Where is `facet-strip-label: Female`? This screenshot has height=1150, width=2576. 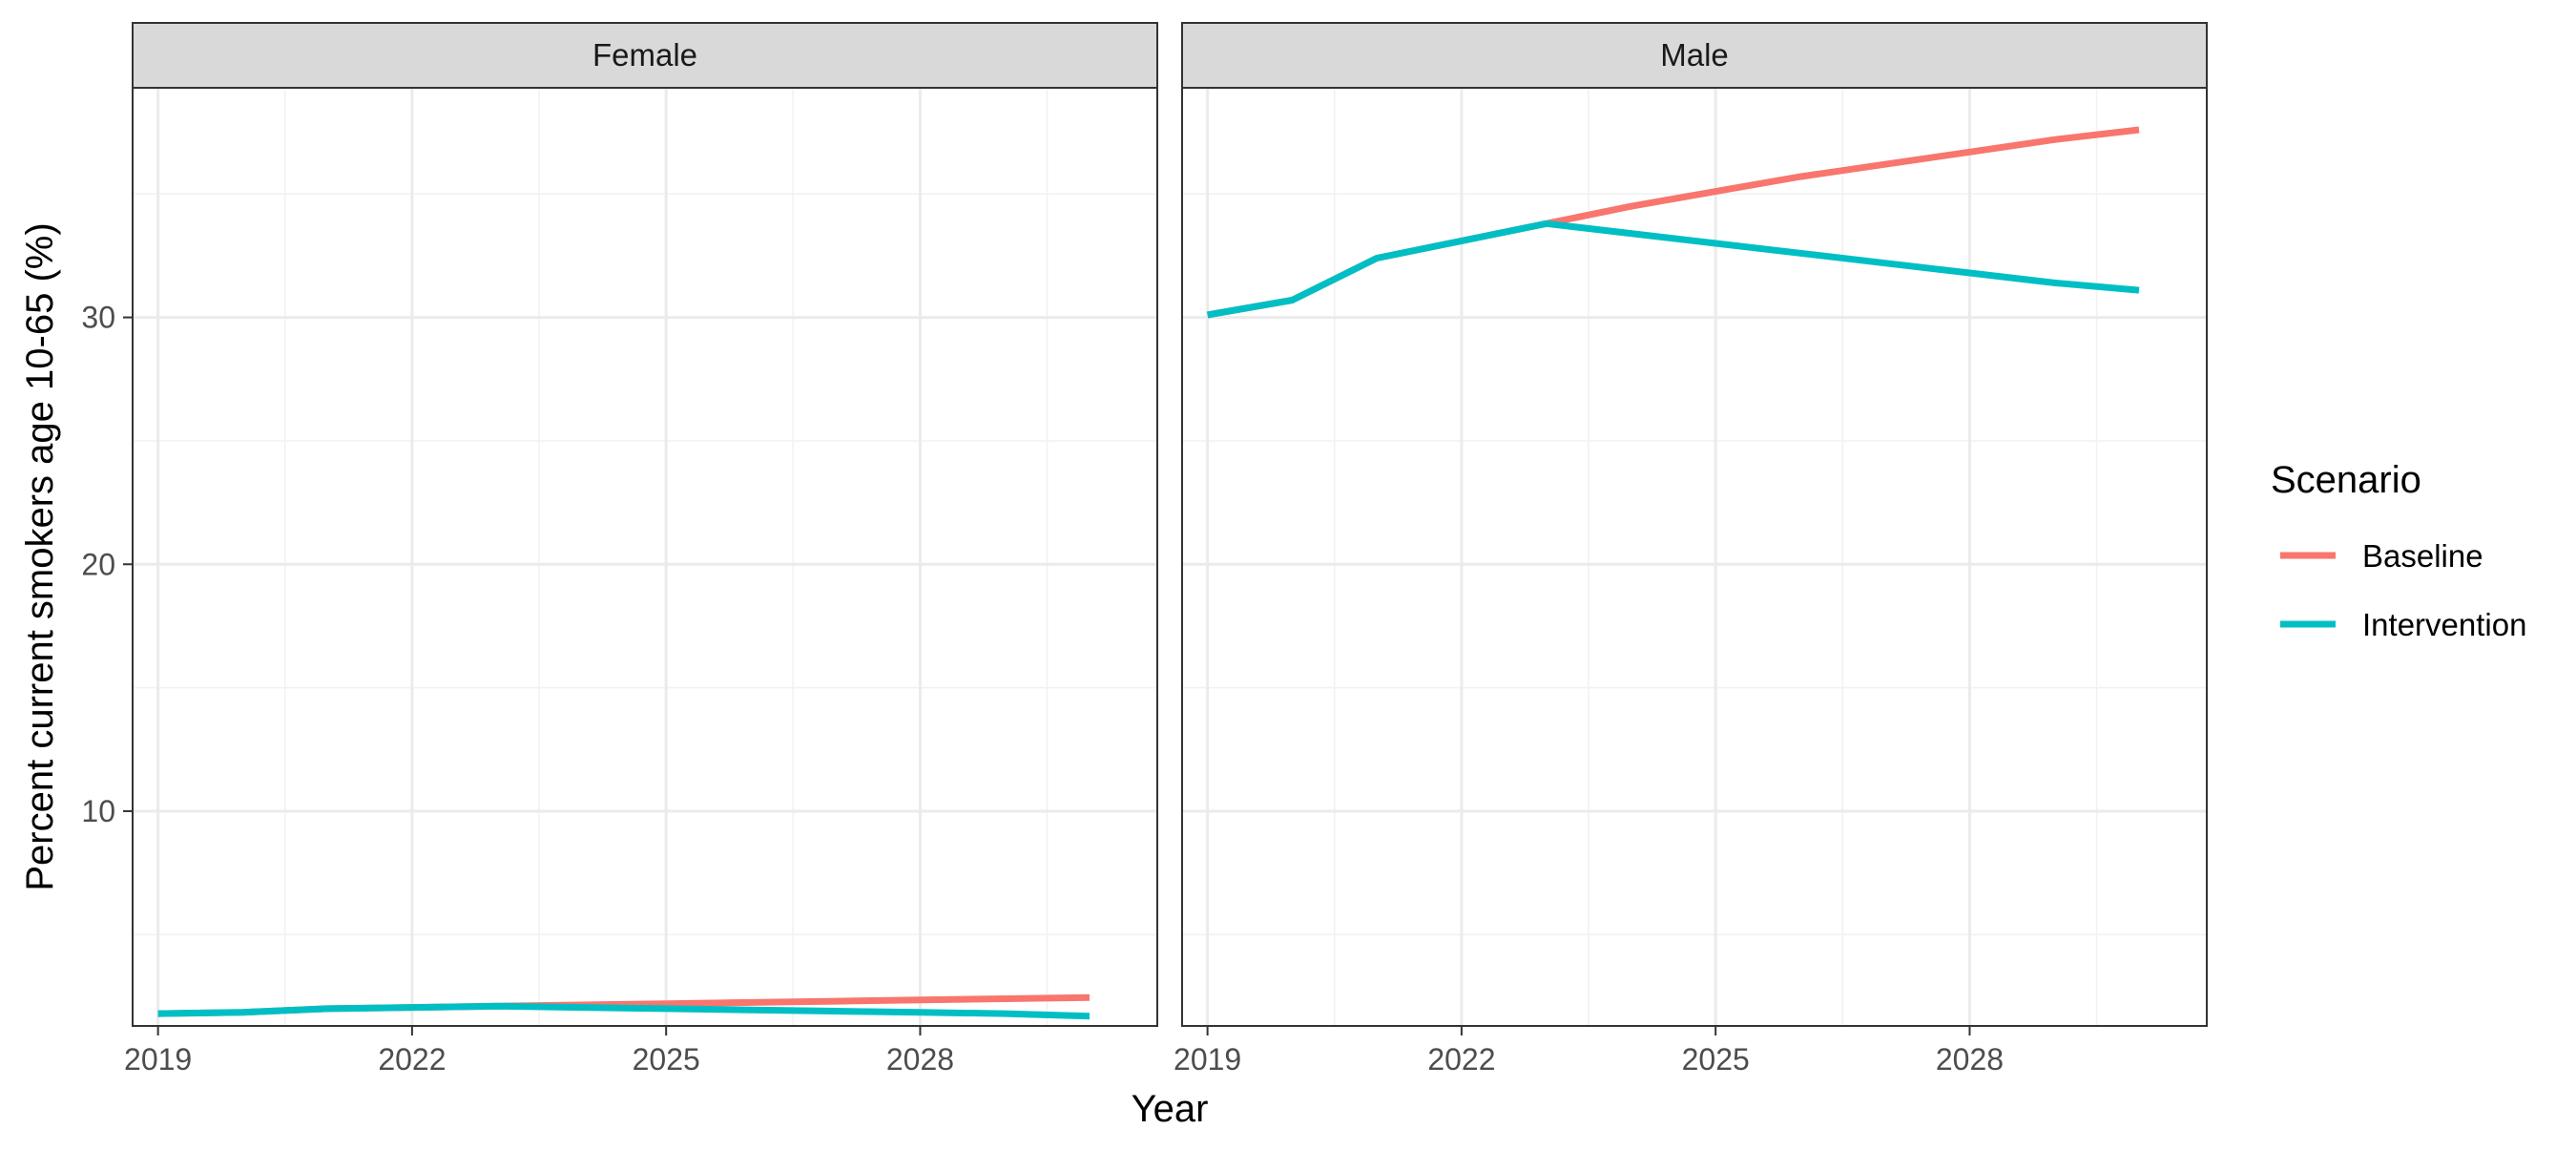 facet-strip-label: Female is located at coordinates (644, 55).